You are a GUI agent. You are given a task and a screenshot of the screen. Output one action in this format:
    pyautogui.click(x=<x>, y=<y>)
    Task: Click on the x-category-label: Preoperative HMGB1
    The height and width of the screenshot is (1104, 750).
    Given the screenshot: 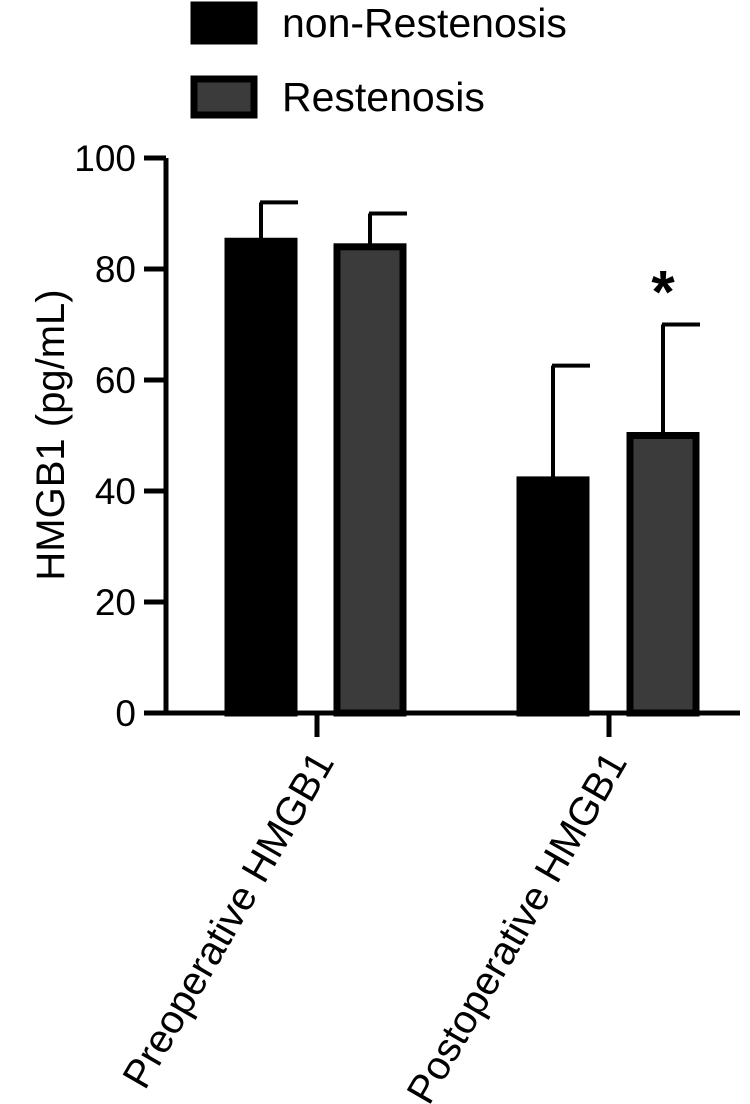 What is the action you would take?
    pyautogui.click(x=229, y=920)
    